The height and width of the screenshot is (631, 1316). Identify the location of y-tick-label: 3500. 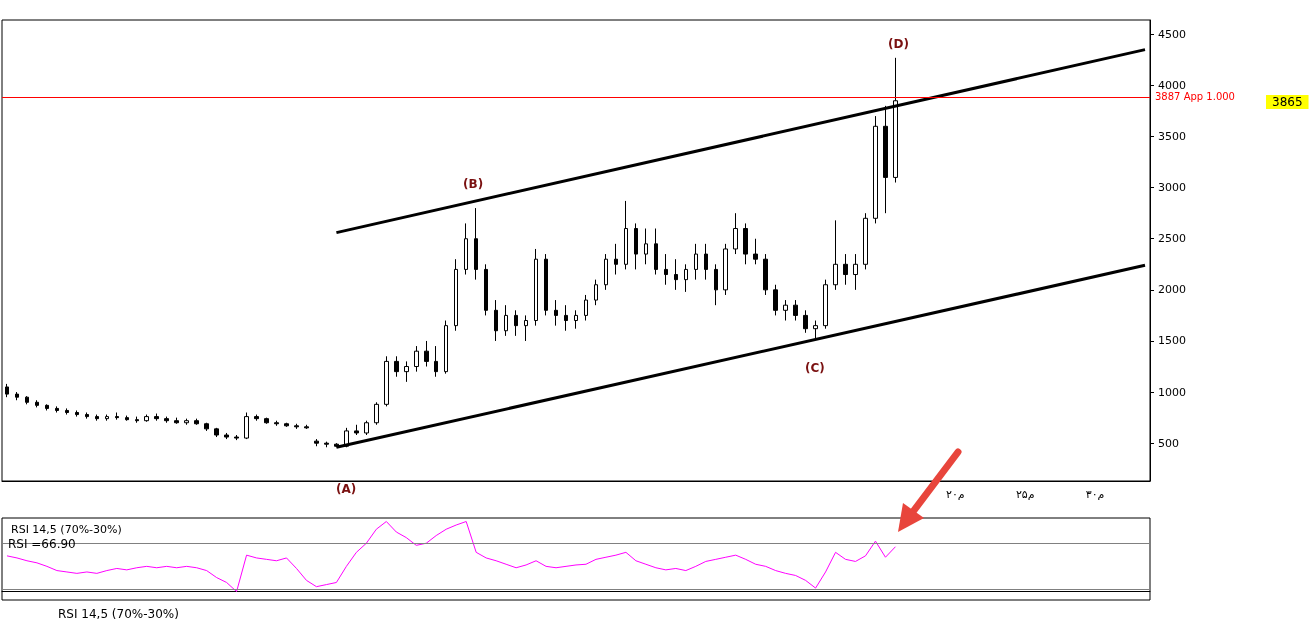
(1172, 137).